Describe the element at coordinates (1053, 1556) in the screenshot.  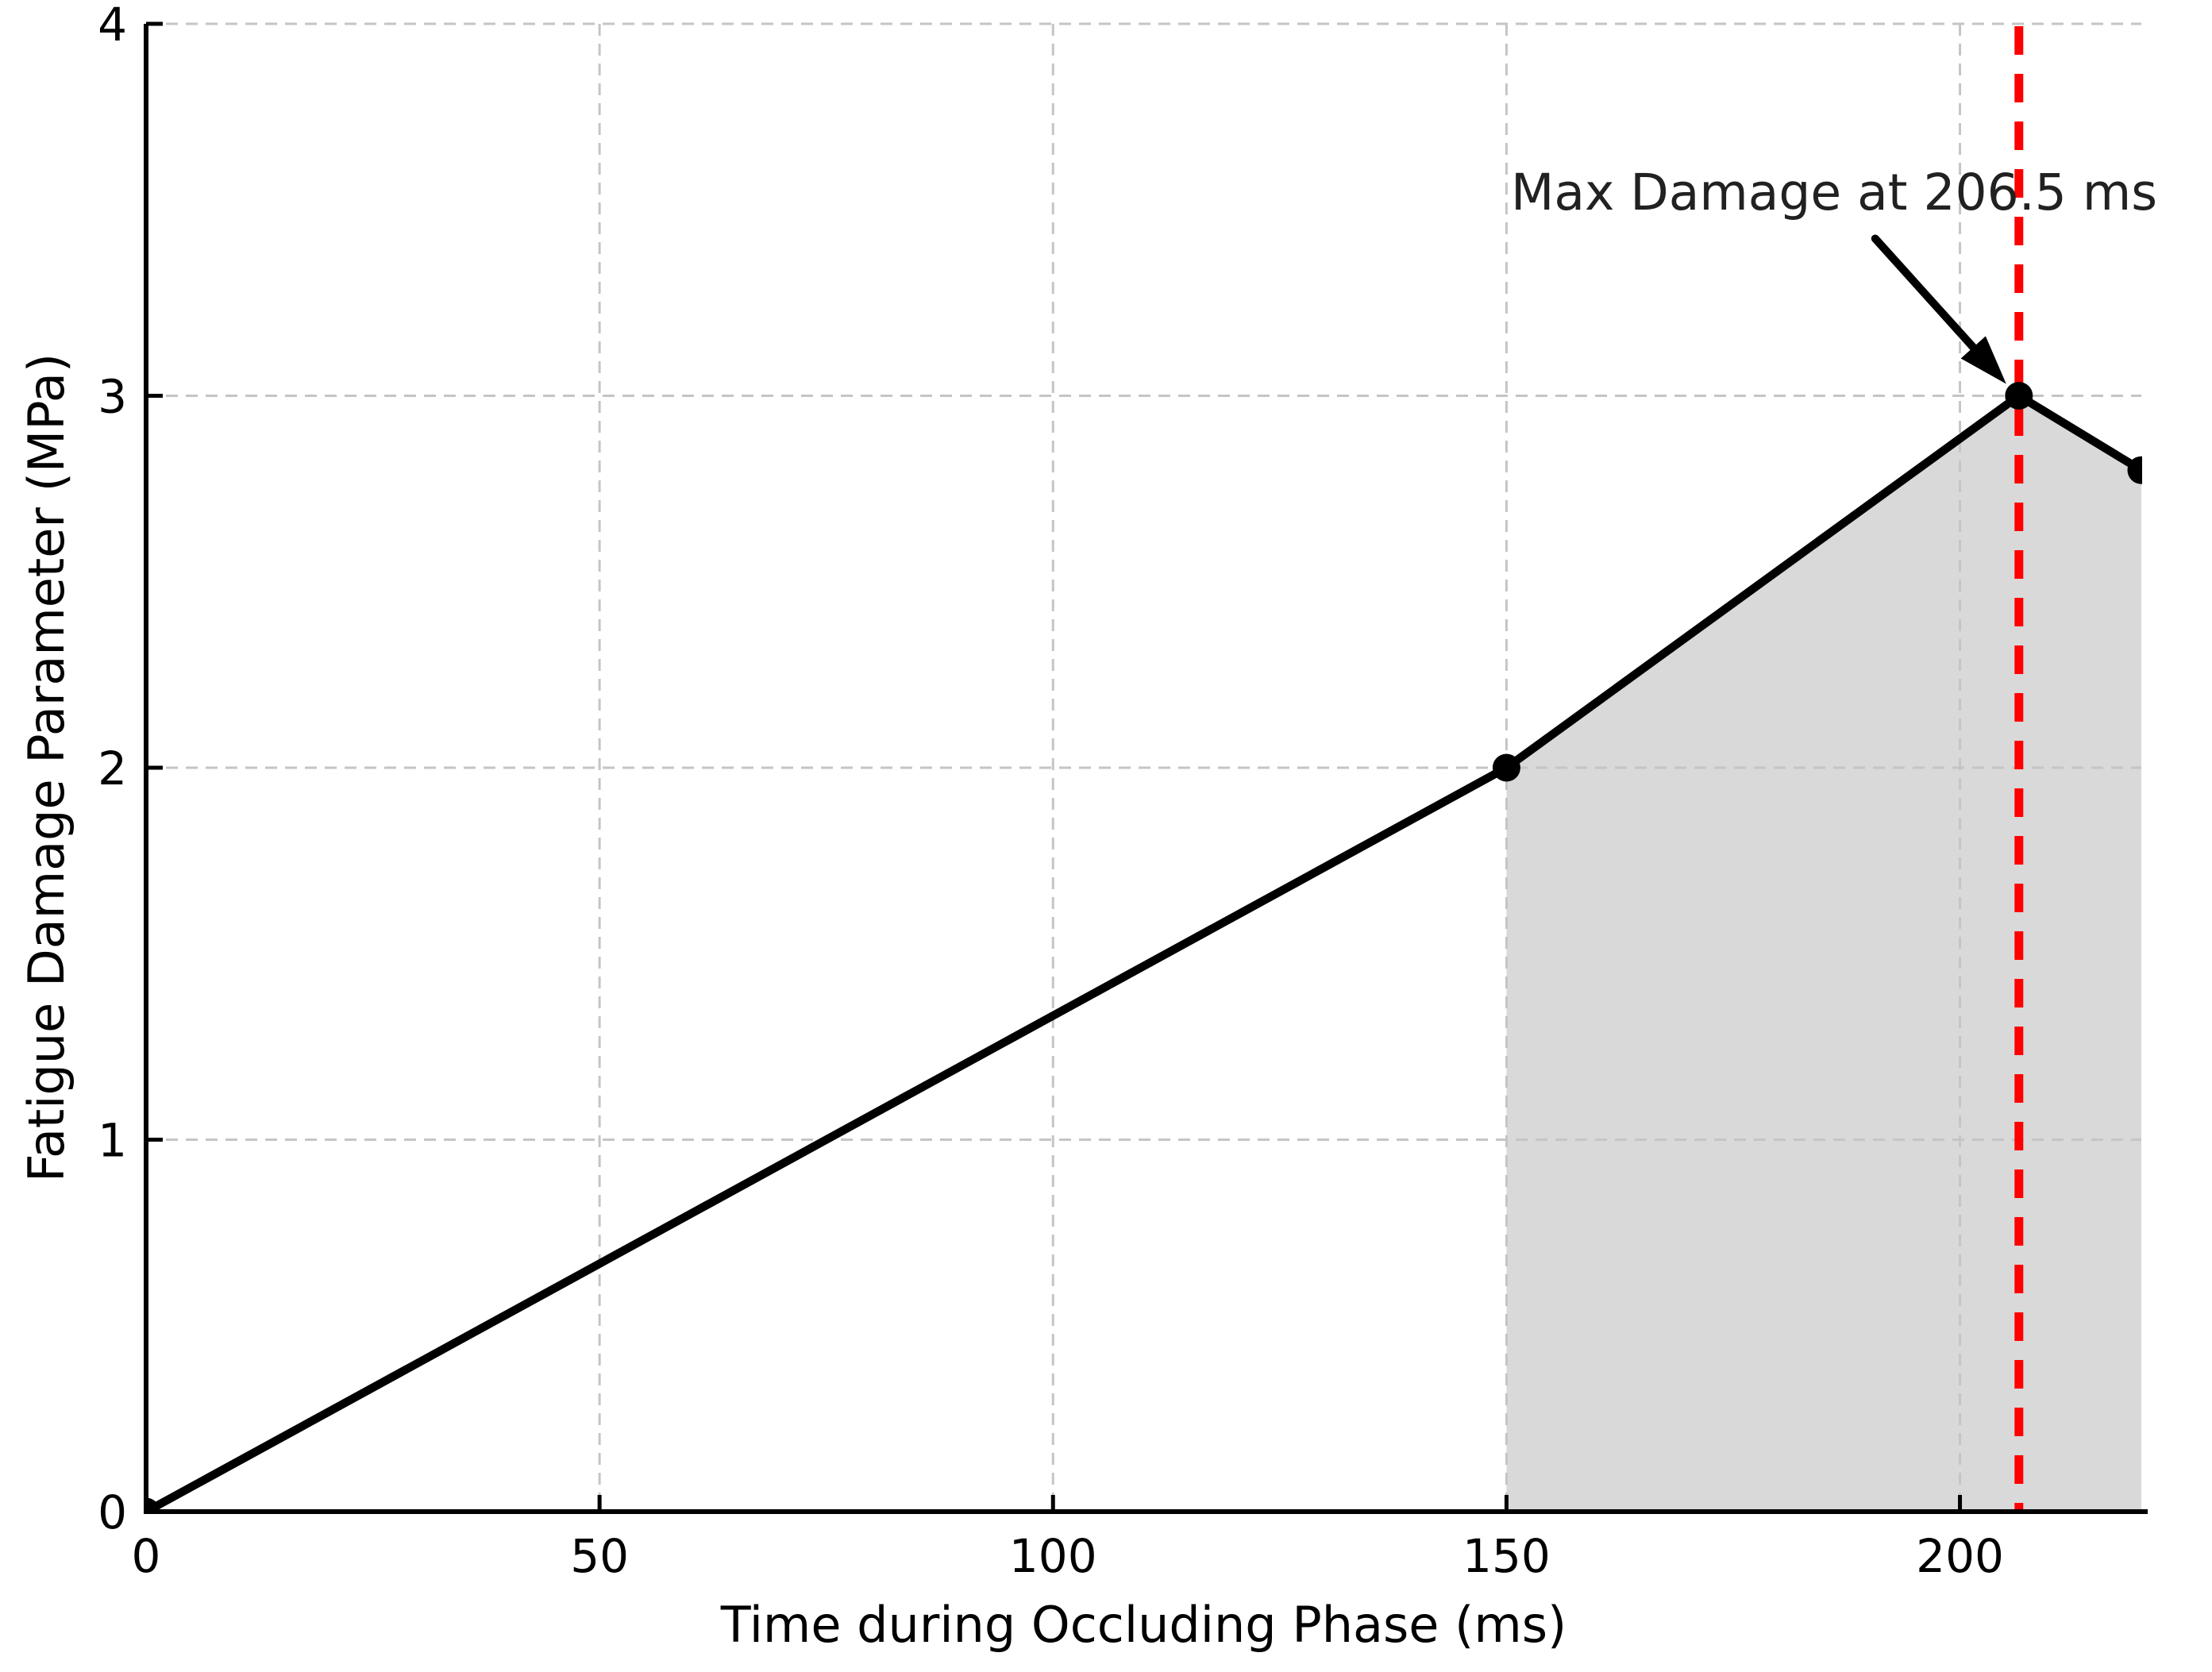
I see `x-tick-label: 100` at that location.